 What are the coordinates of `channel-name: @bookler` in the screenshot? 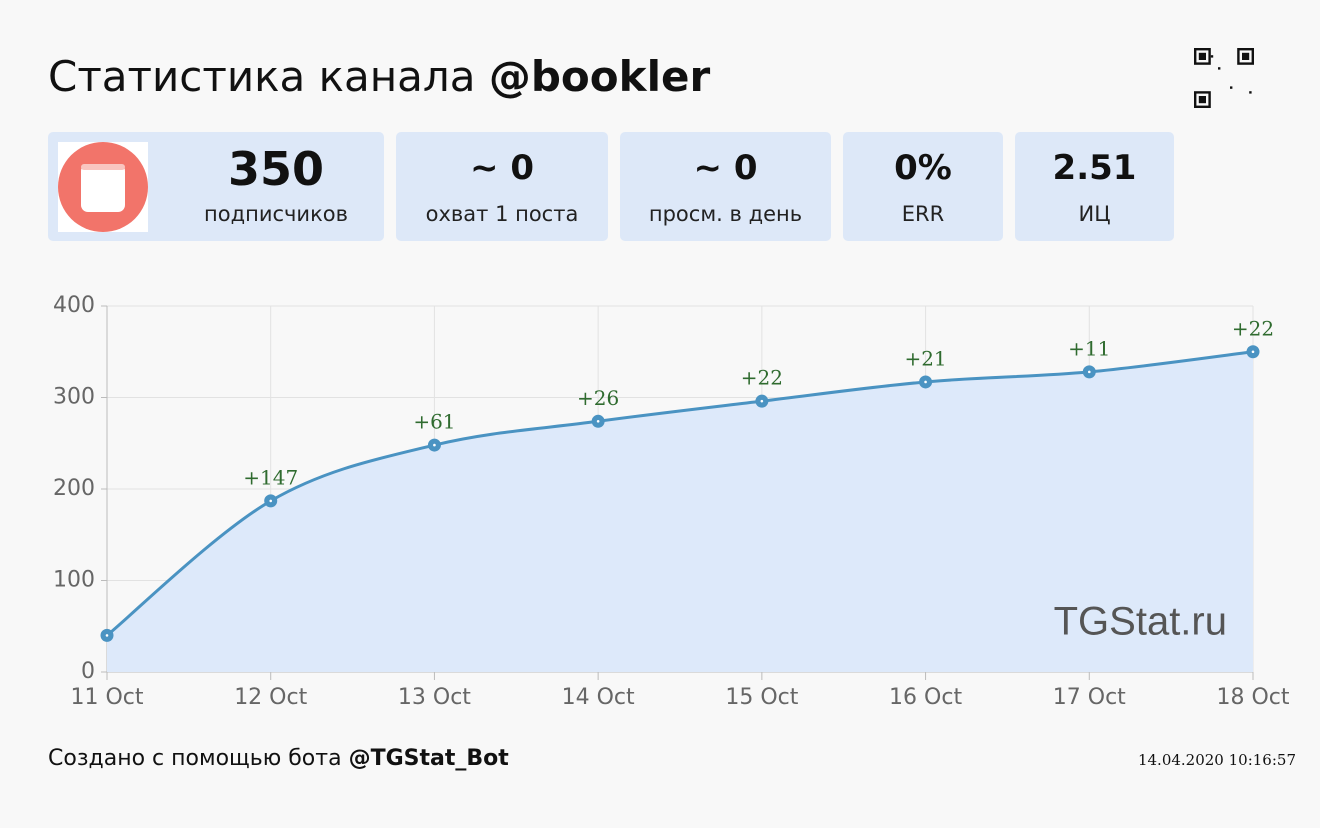 It's located at (599, 76).